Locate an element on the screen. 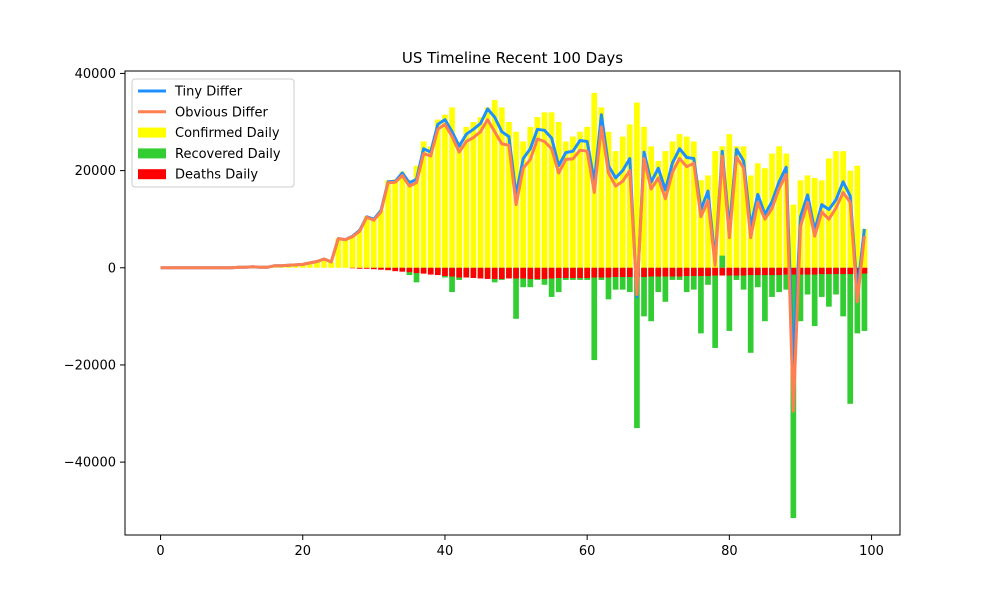 The width and height of the screenshot is (1000, 600). legend-swatch-deaths-daily is located at coordinates (152, 174).